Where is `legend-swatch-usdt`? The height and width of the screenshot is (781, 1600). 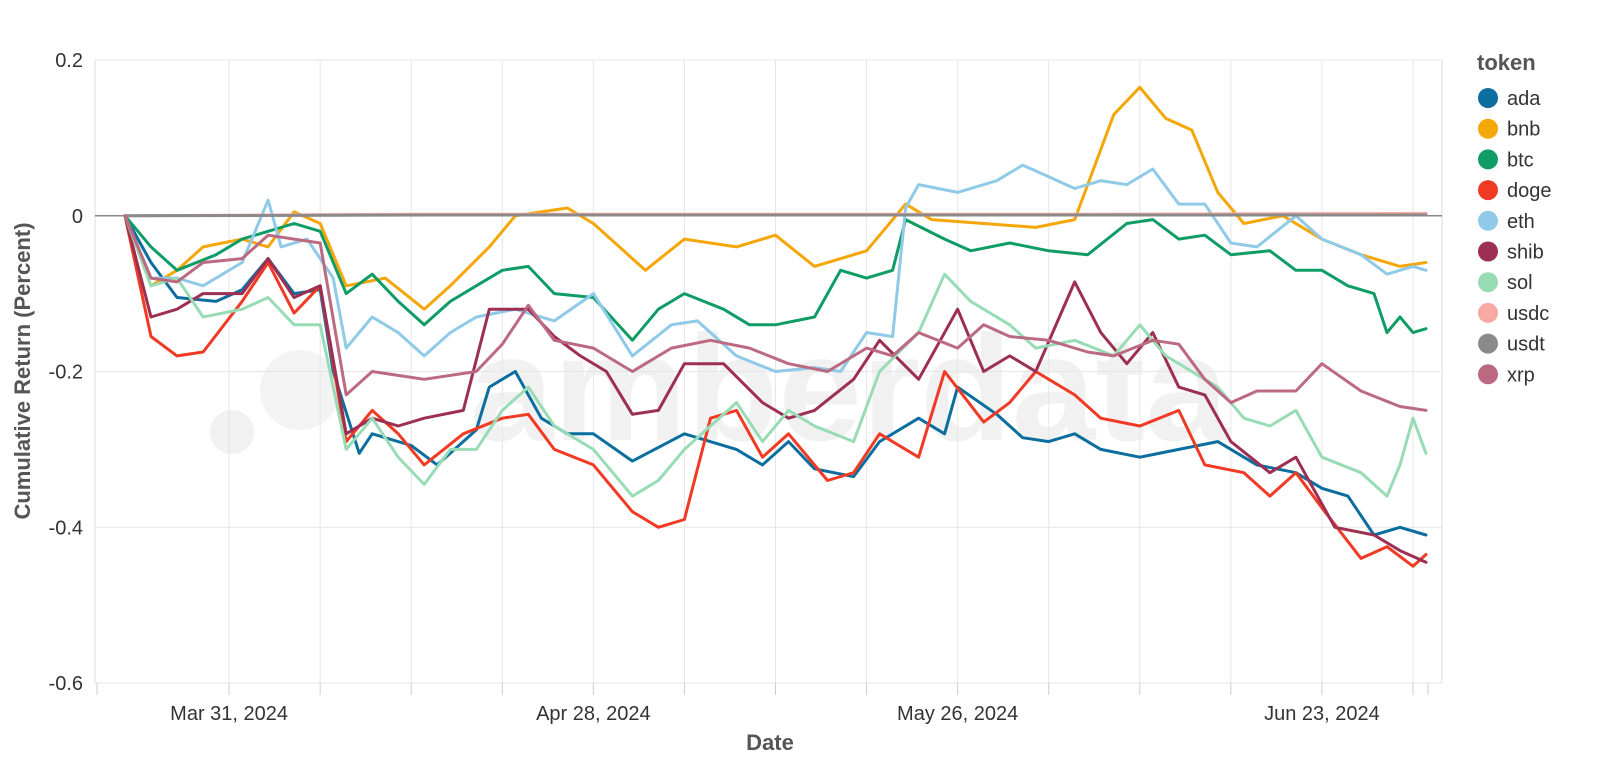
legend-swatch-usdt is located at coordinates (1488, 343).